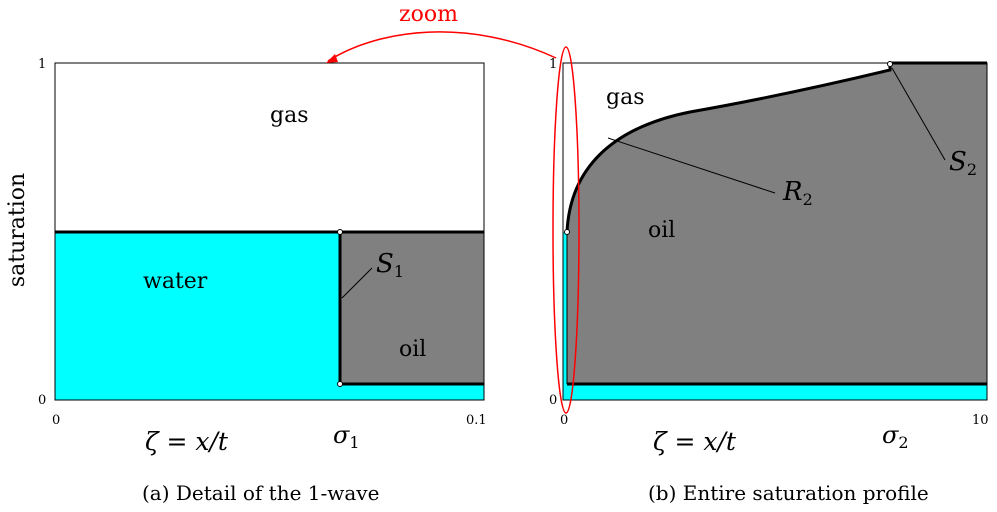 This screenshot has height=512, width=997. I want to click on region-water-strip-a, so click(412, 392).